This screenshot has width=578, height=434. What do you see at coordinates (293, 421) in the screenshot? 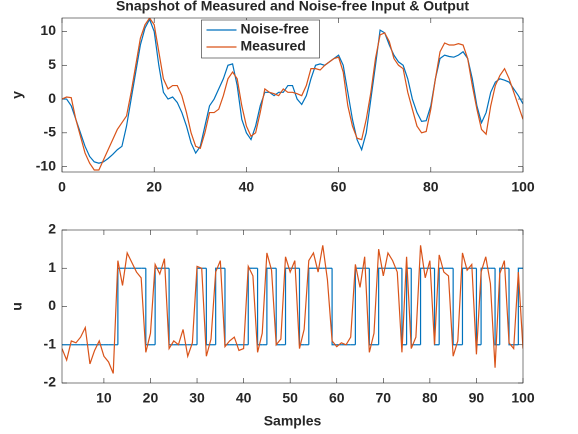
I see `x-axis-label: Samples` at bounding box center [293, 421].